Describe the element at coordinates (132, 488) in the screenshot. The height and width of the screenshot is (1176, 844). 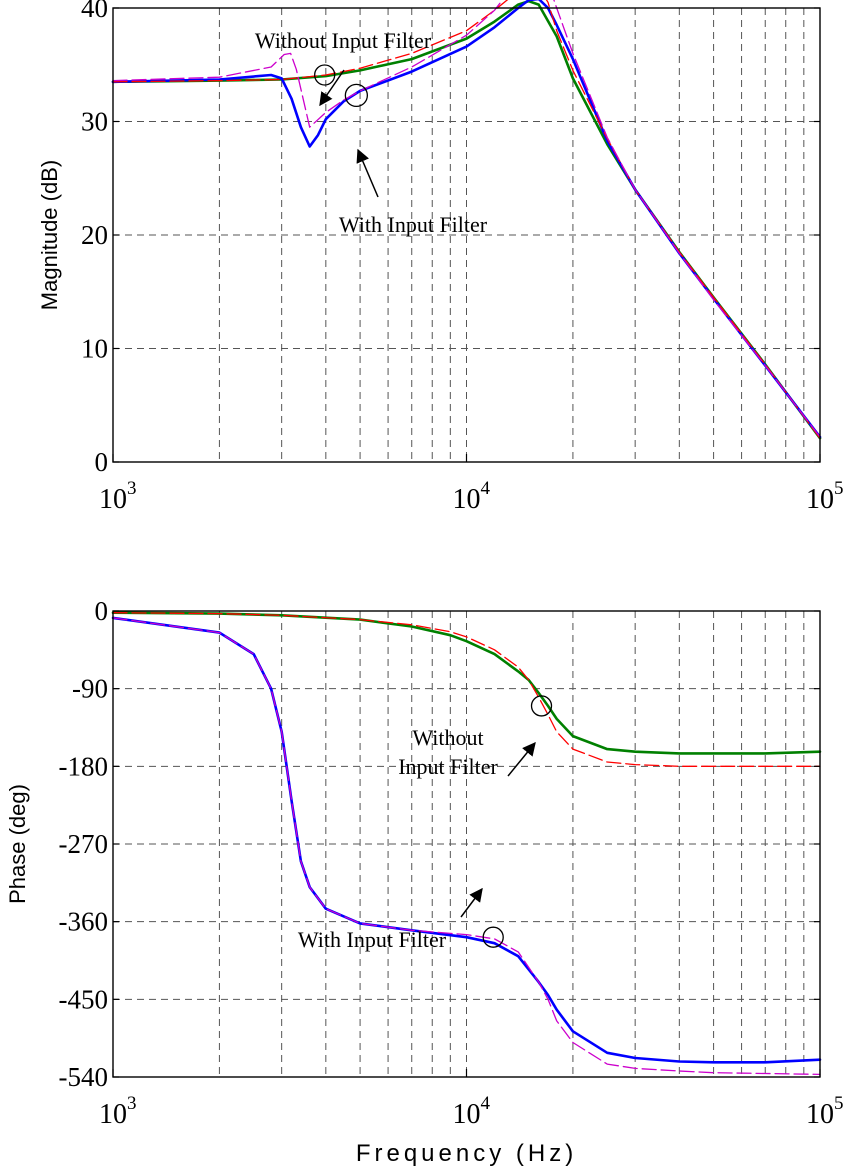
I see `magnitude-x-tick-exponent: 3` at that location.